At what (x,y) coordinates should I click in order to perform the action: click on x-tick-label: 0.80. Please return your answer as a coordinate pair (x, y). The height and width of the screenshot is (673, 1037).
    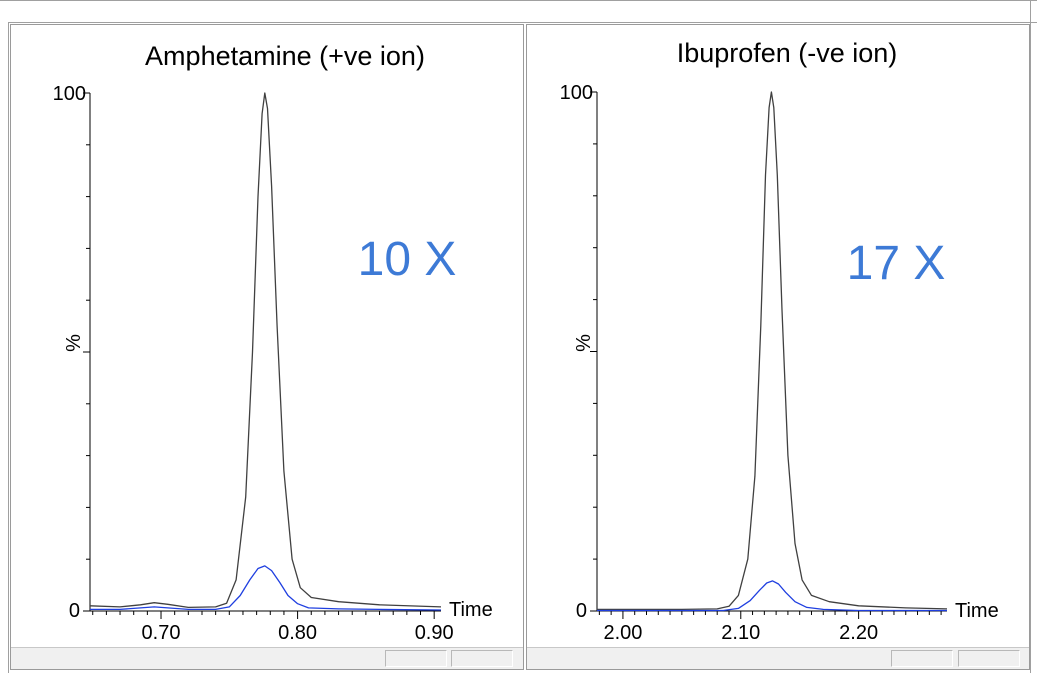
    Looking at the image, I should click on (297, 633).